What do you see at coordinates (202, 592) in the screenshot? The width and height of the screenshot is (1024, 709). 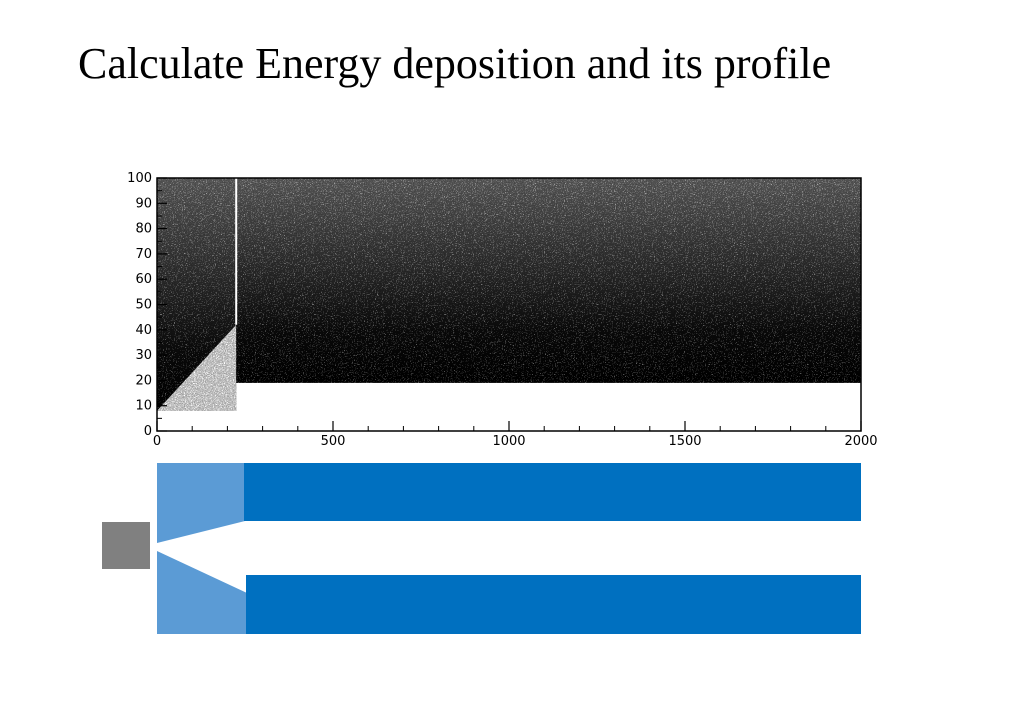 I see `cone-lower` at bounding box center [202, 592].